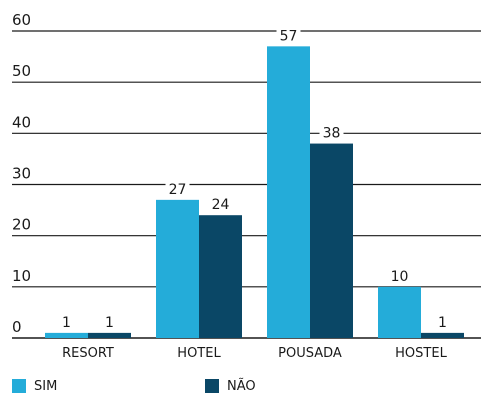 The height and width of the screenshot is (410, 481). I want to click on bar-resort-sim, so click(66, 335).